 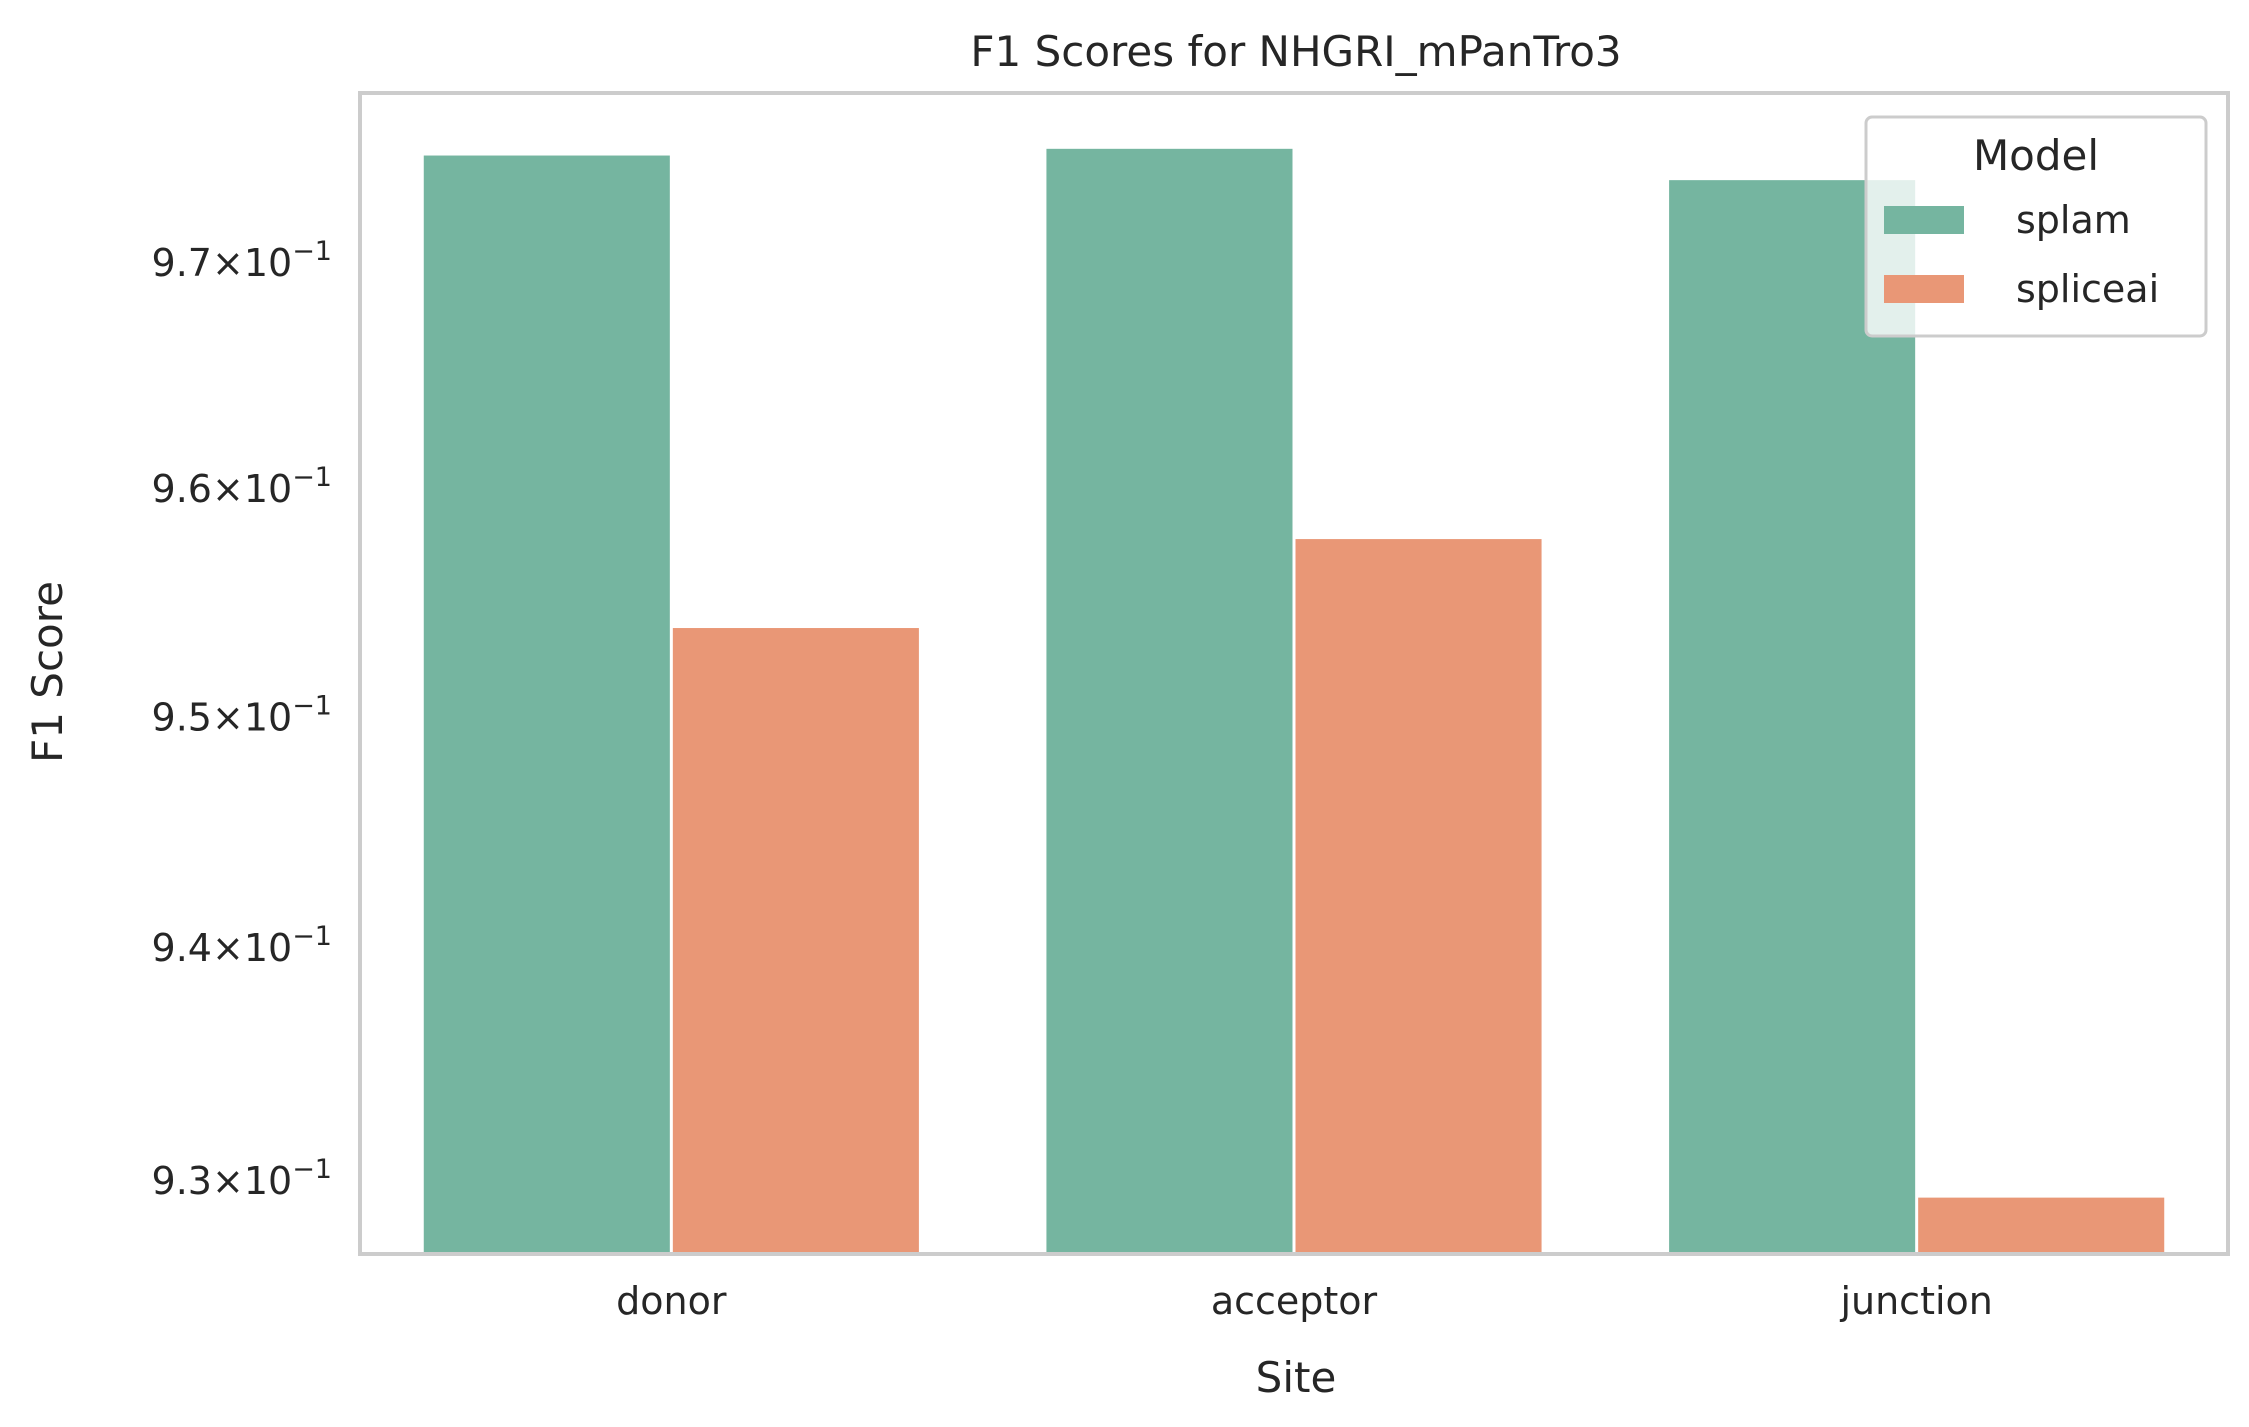 What do you see at coordinates (1295, 51) in the screenshot?
I see `chart-title: F1 Scores for NHGRI_mPanTro3` at bounding box center [1295, 51].